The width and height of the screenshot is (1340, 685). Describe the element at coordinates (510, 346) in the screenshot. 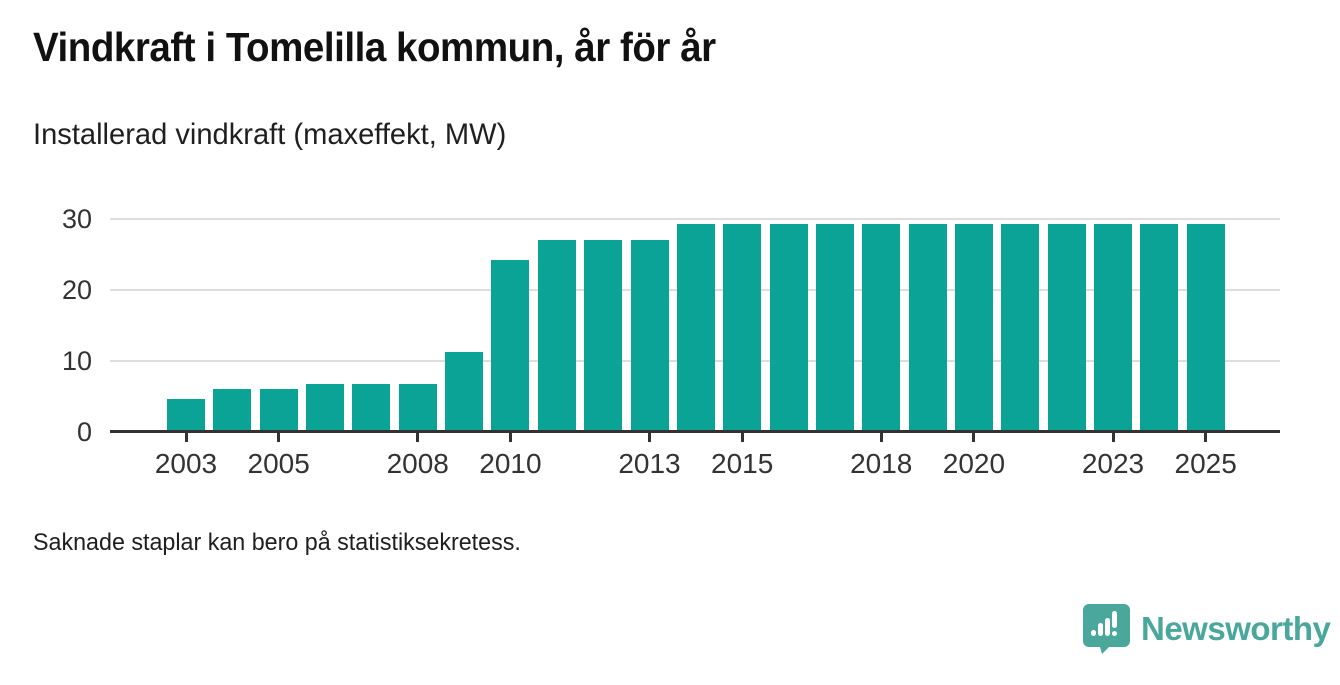

I see `bar-2010` at that location.